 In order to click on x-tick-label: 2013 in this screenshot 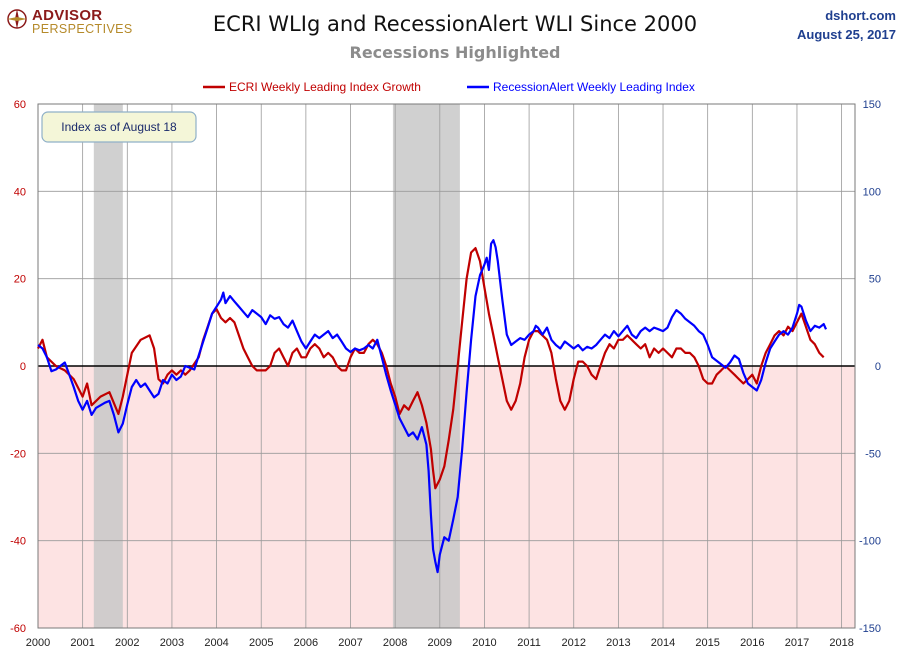, I will do `click(618, 643)`.